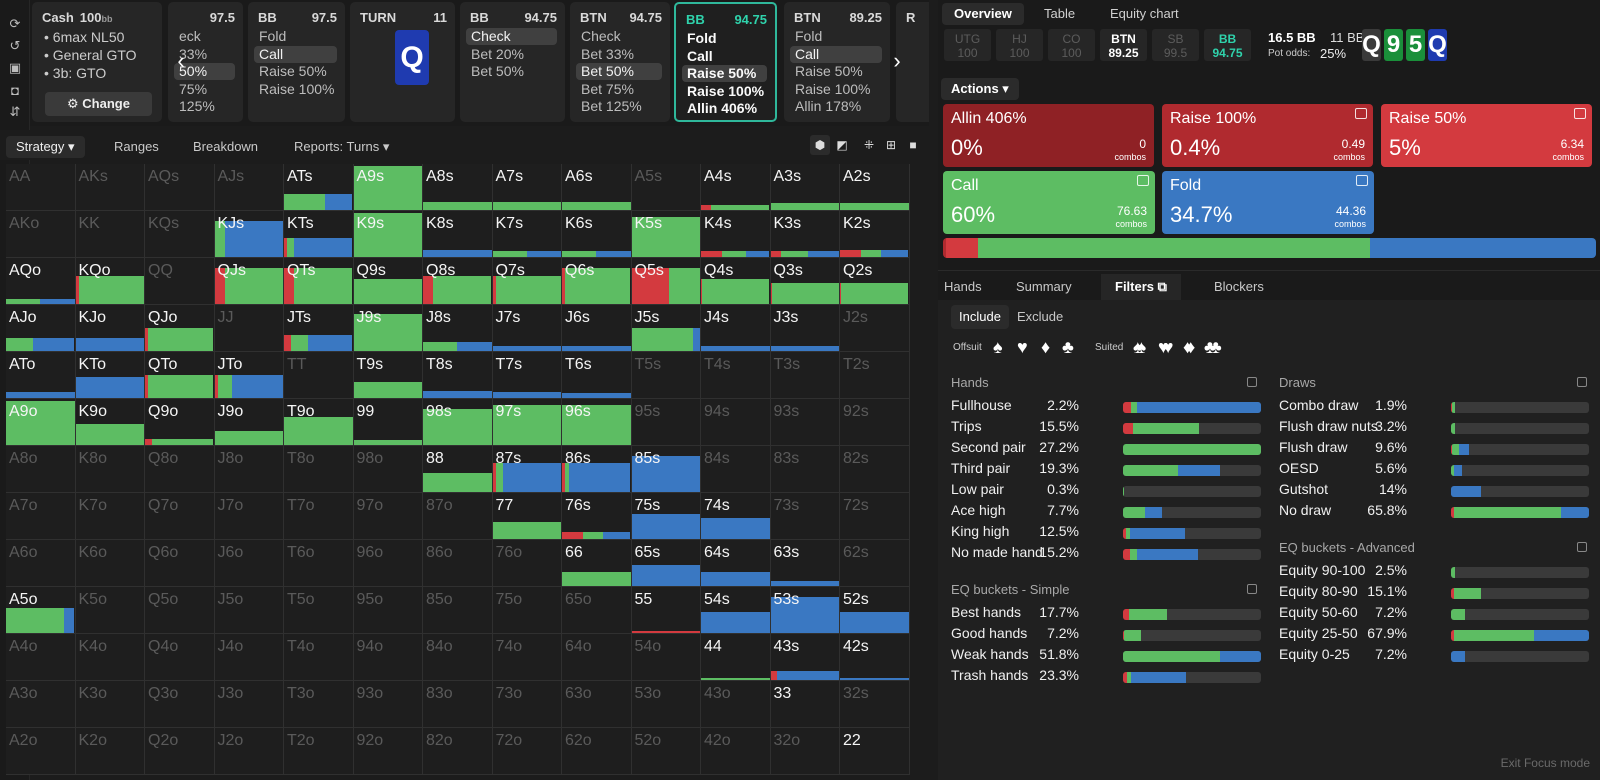 The image size is (1600, 780). Describe the element at coordinates (319, 751) in the screenshot. I see `hand-cell: T2o` at that location.